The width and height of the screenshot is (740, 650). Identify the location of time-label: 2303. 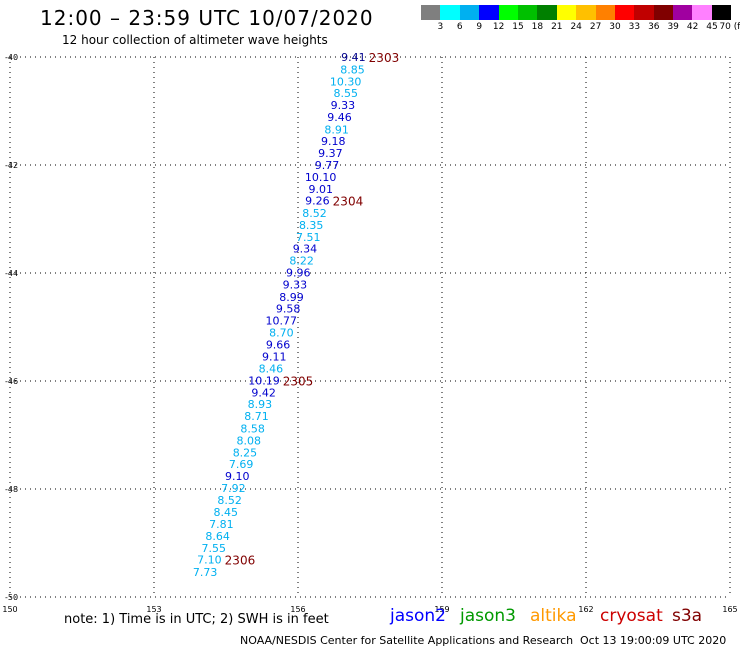
(384, 58).